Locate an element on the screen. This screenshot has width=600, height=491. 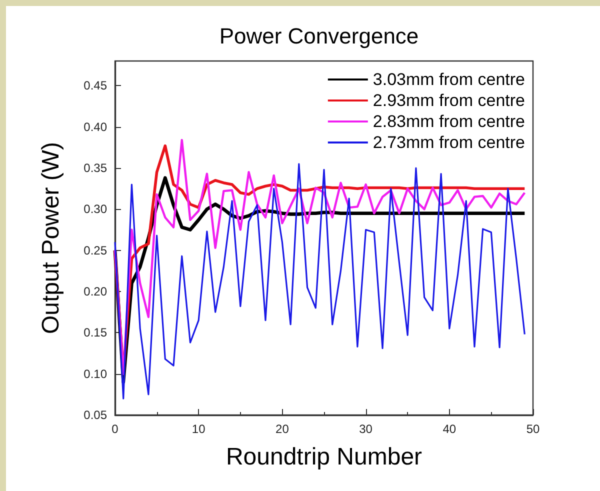
x-tick-label: 30 is located at coordinates (366, 429).